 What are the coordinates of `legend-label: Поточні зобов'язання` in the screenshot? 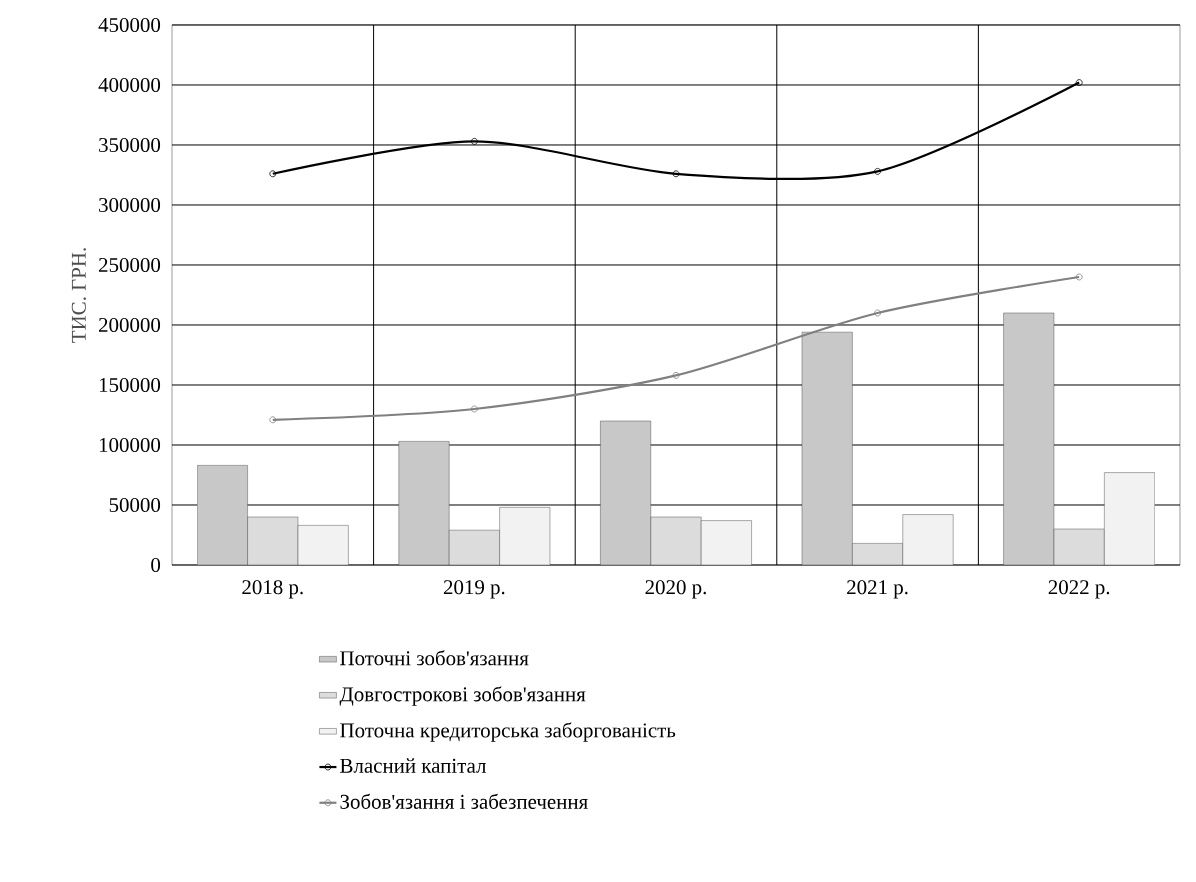 It's located at (434, 658).